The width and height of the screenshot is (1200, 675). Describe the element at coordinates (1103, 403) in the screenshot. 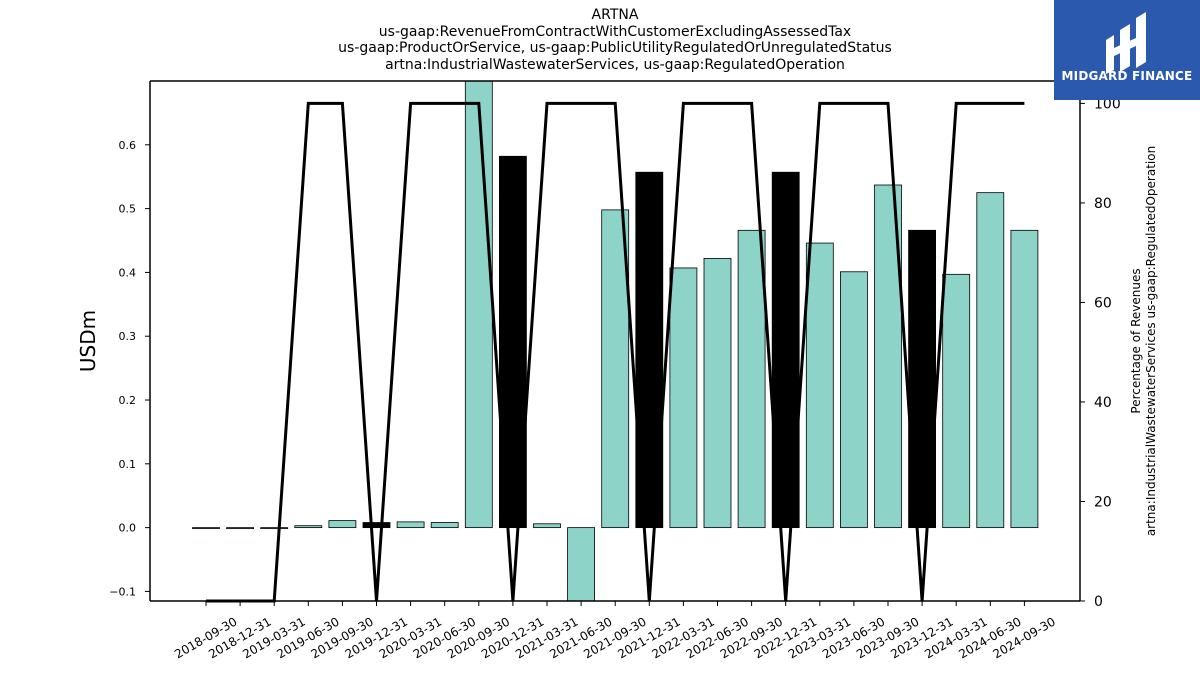

I see `y-right-tick-label: 40` at that location.